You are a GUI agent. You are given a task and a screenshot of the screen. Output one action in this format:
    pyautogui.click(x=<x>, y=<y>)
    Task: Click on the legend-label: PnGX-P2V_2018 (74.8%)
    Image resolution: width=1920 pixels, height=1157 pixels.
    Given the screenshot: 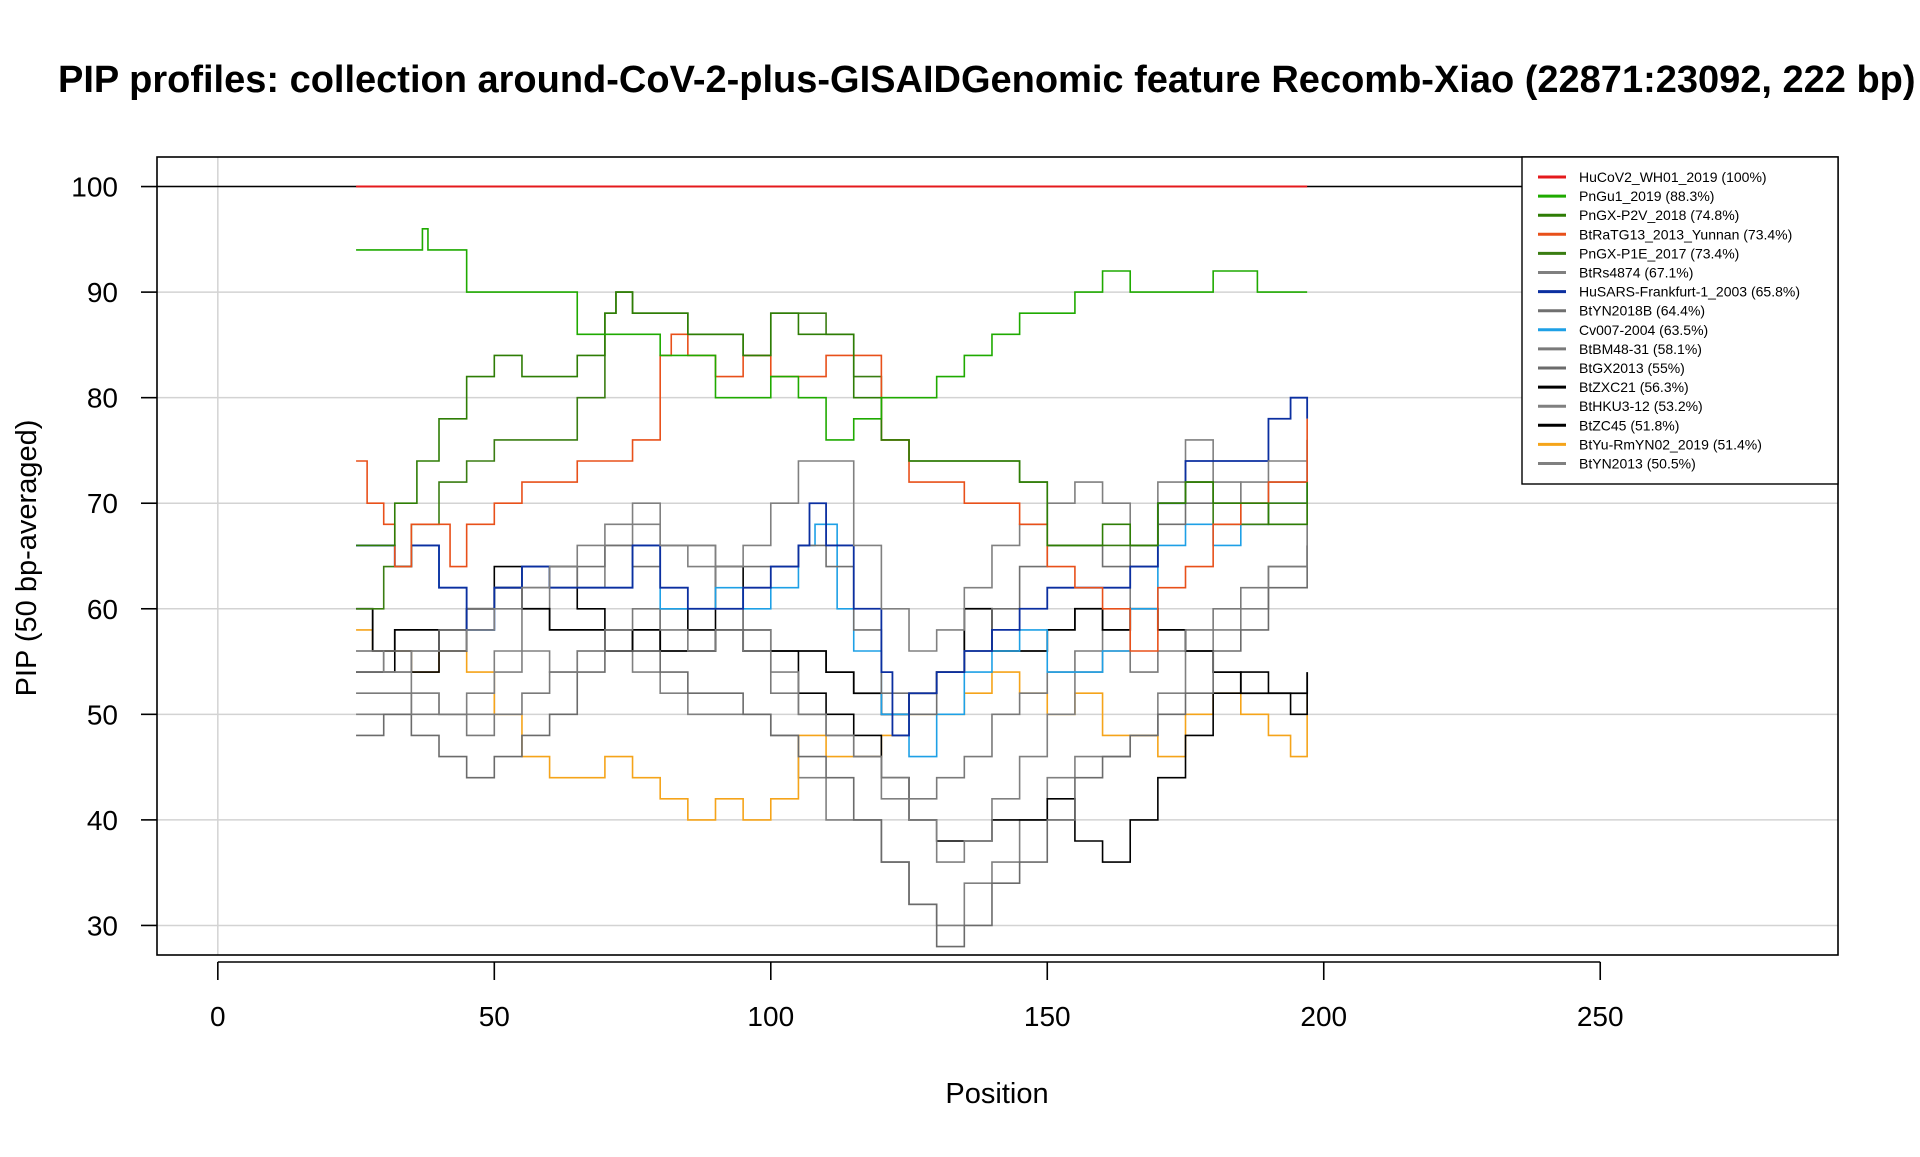 What is the action you would take?
    pyautogui.click(x=1659, y=215)
    